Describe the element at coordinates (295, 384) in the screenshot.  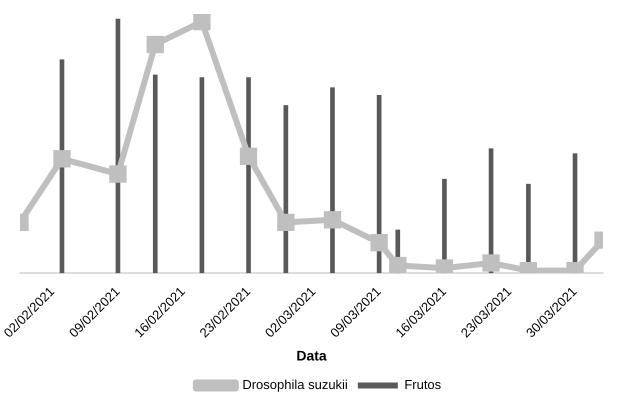
I see `legend-label: Drosophila suzukii` at that location.